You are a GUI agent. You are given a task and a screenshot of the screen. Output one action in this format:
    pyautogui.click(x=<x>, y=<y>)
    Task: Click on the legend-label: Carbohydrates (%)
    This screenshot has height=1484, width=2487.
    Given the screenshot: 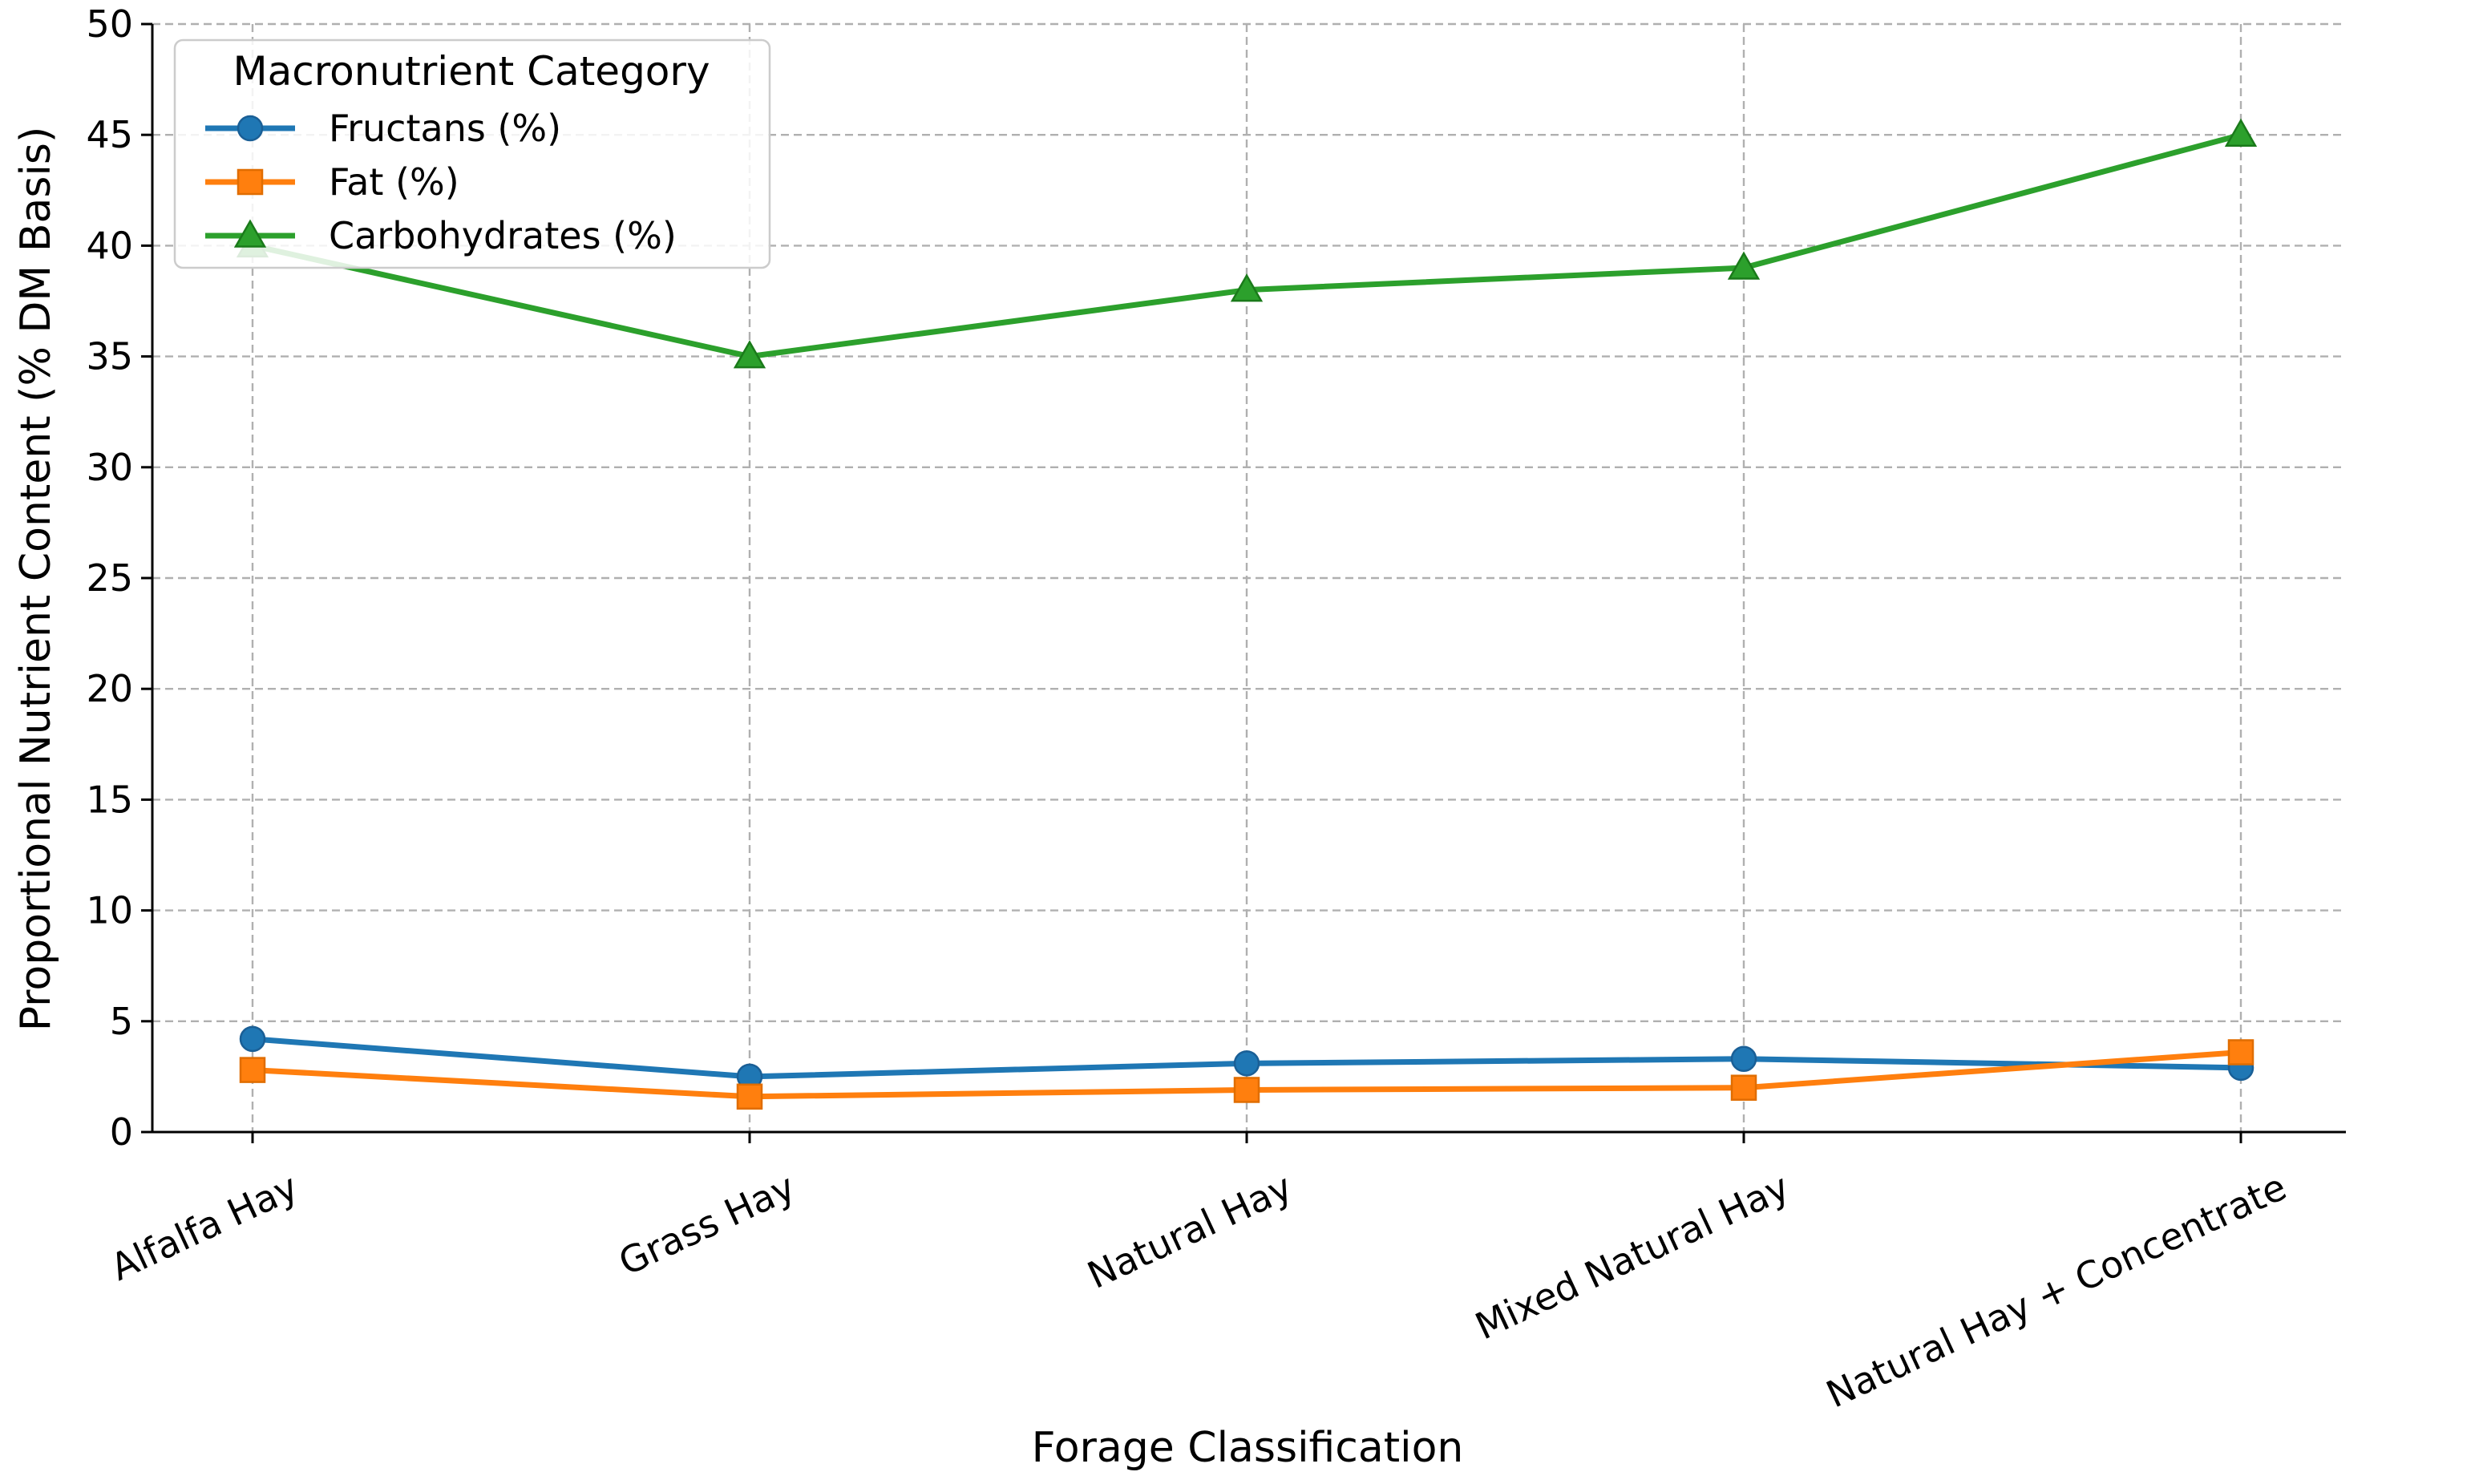 What is the action you would take?
    pyautogui.click(x=503, y=235)
    